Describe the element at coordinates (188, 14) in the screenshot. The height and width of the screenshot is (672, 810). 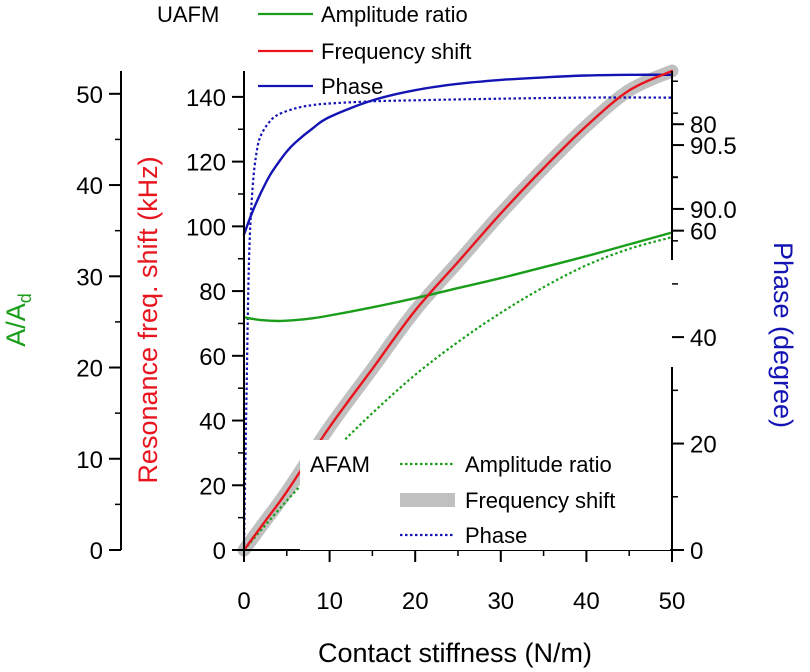
I see `uafm-legend-title: UAFM` at that location.